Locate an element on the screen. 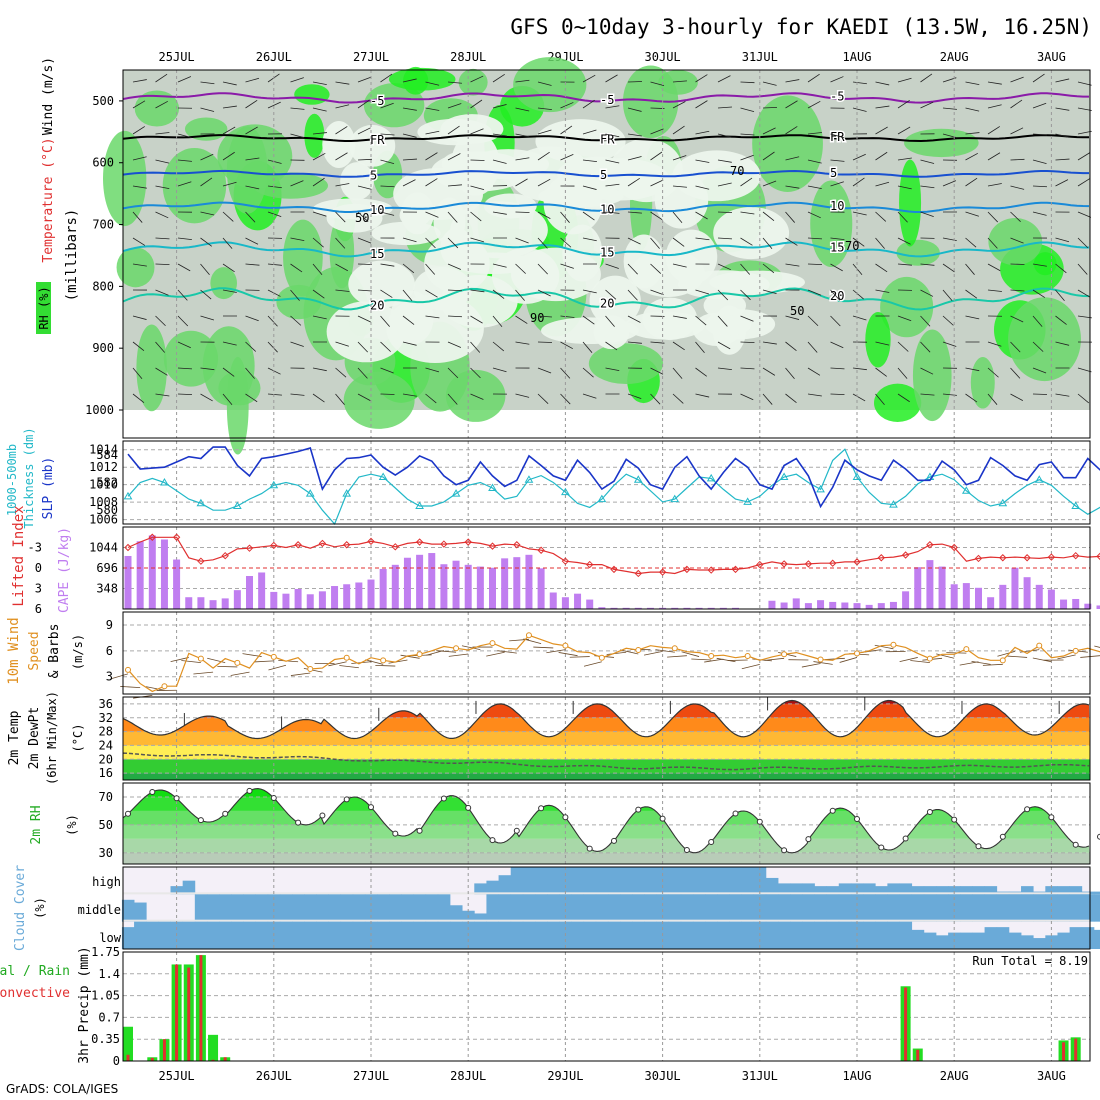  thickness-axis-label-b: Thickness (dm) is located at coordinates (29, 477).